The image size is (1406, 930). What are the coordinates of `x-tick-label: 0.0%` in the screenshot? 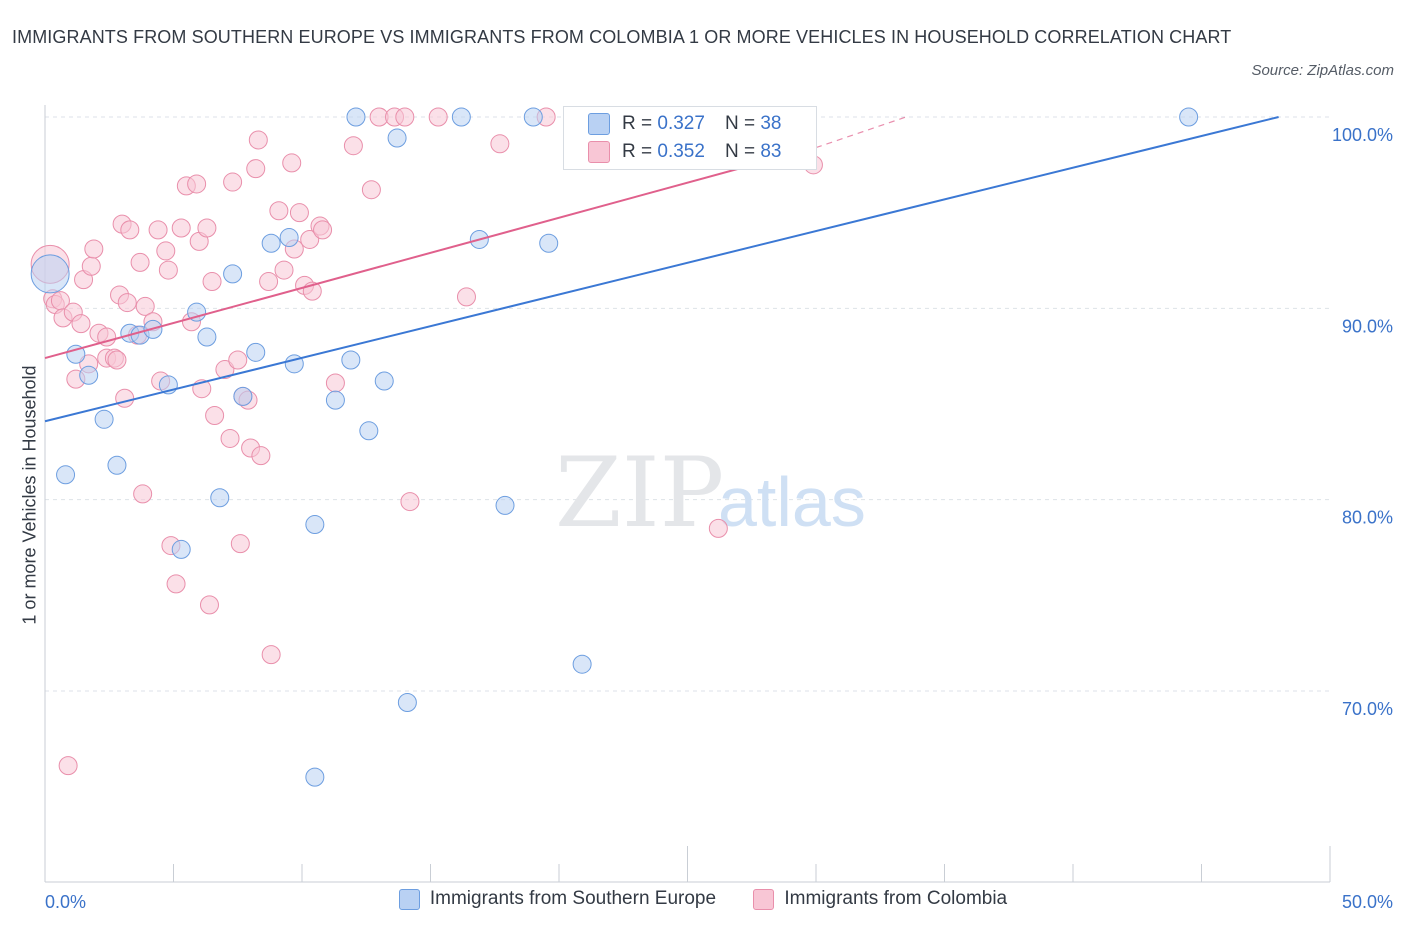 It's located at (65, 902).